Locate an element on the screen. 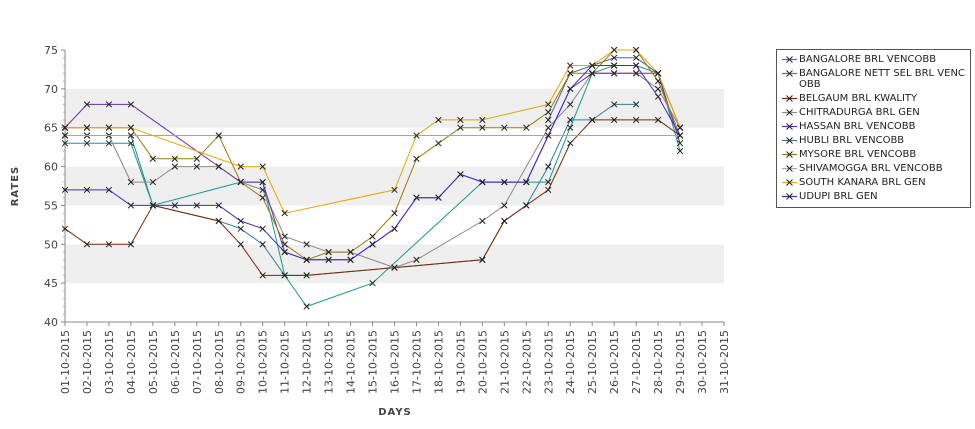  legend-marker-icon is located at coordinates (789, 182).